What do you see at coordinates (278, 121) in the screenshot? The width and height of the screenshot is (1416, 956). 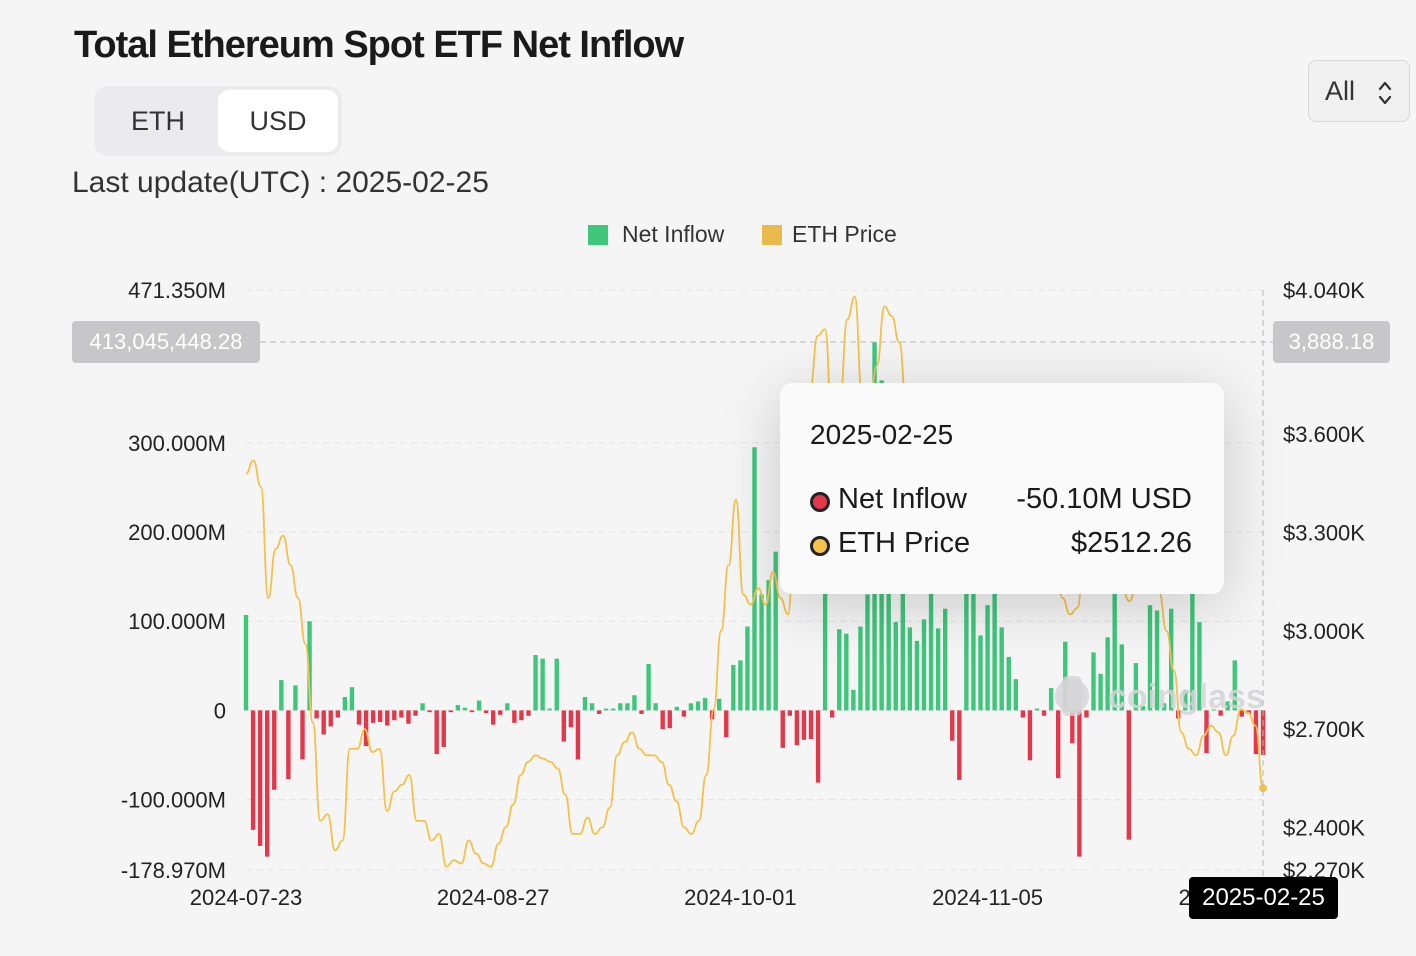 I see `toggle-usd-button: USD` at bounding box center [278, 121].